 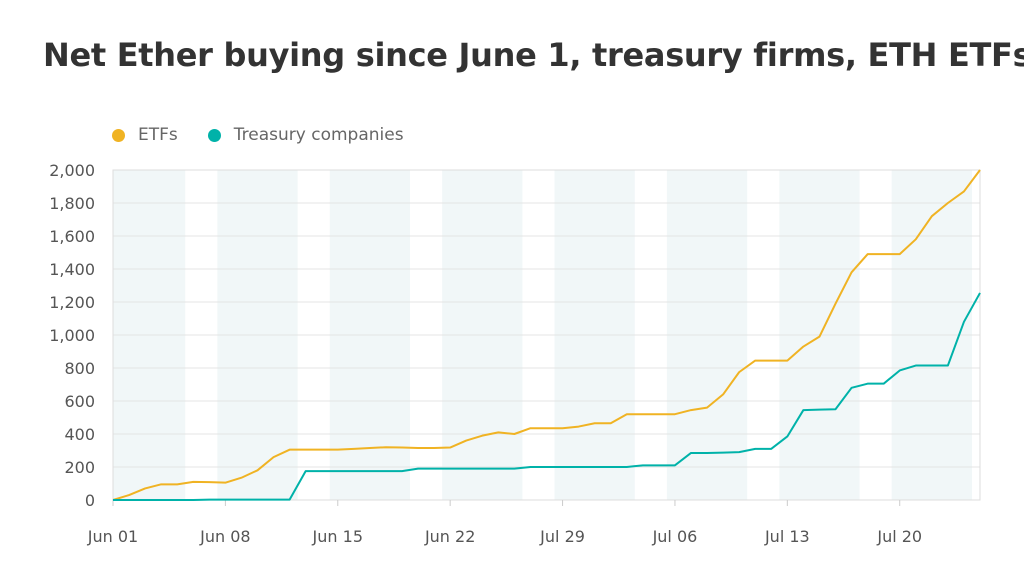 I want to click on y-tick-label: 2,000, so click(x=72, y=170).